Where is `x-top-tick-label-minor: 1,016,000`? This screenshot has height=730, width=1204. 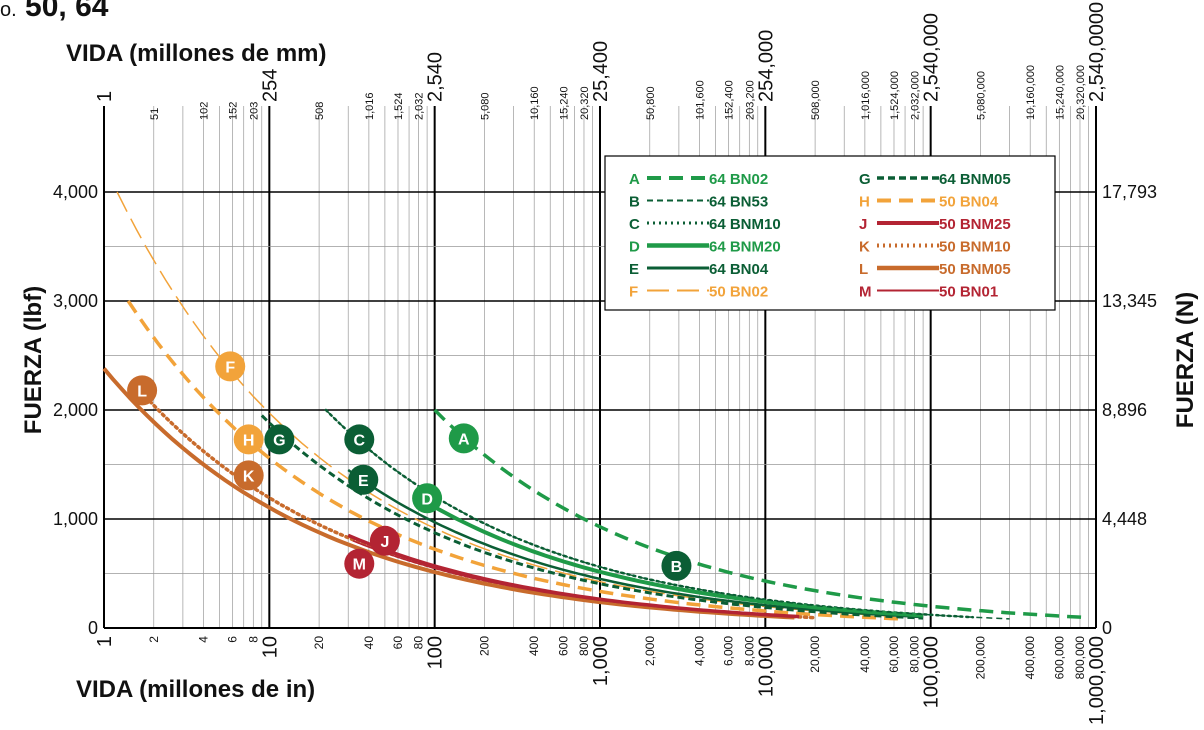
x-top-tick-label-minor: 1,016,000 is located at coordinates (866, 95).